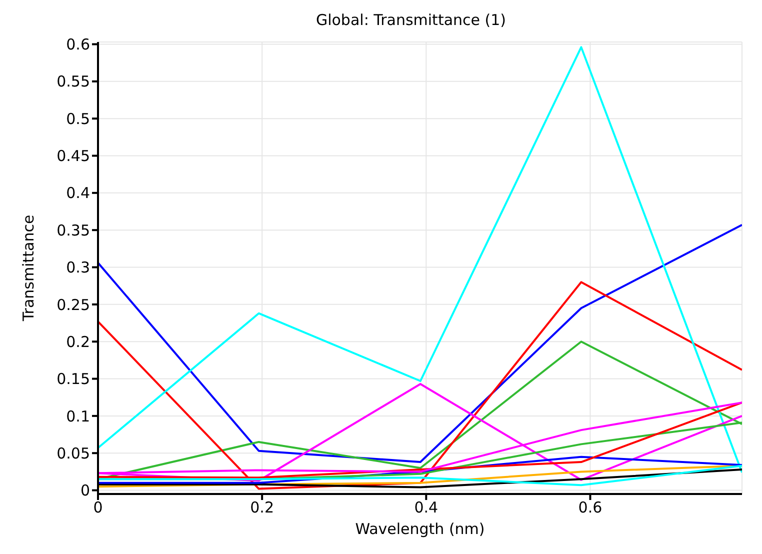  I want to click on y-tick-label: 0.55, so click(73, 81).